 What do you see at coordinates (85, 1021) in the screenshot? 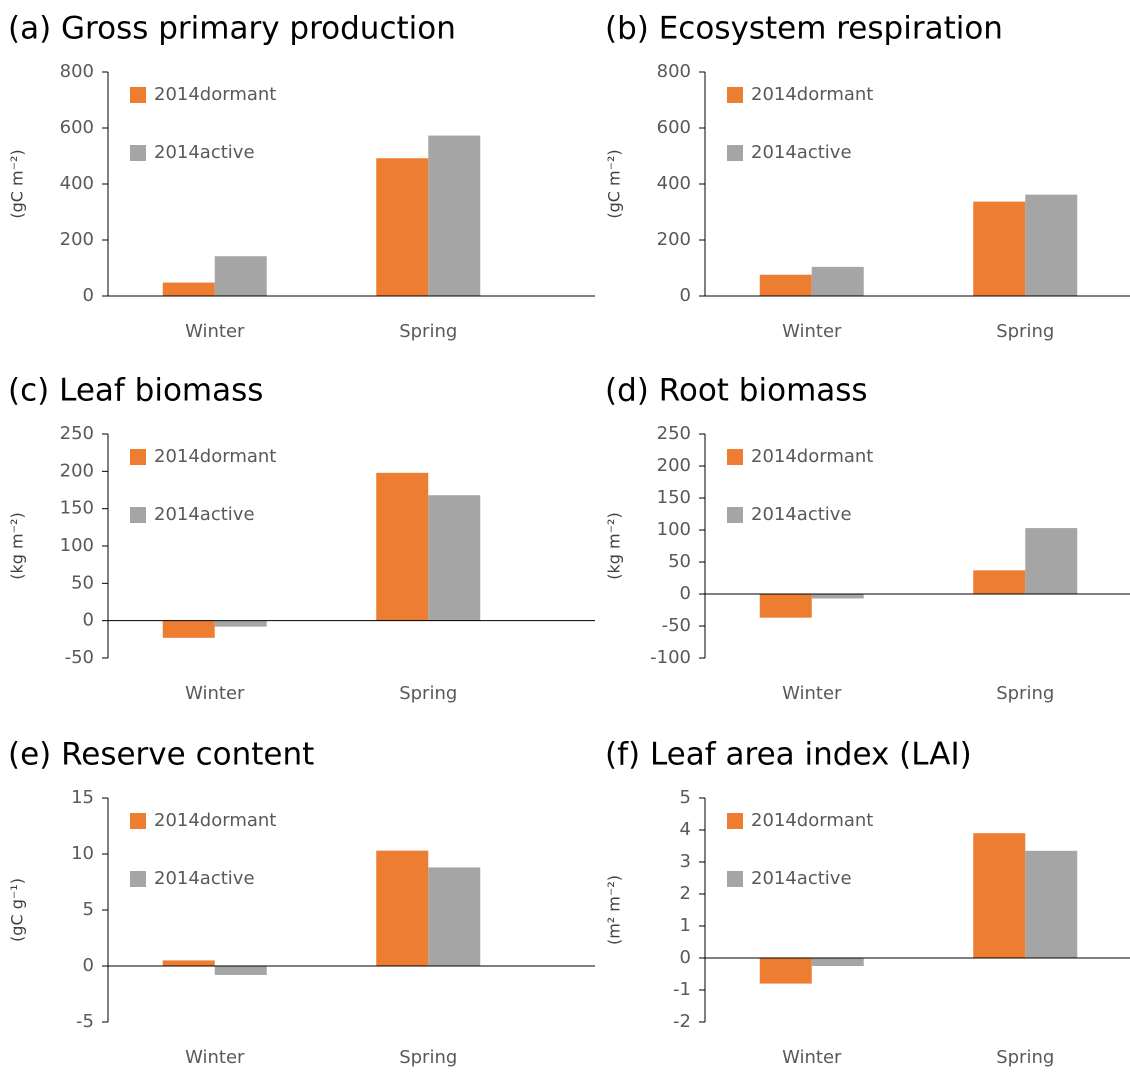
I see `y-tick-label: -5` at bounding box center [85, 1021].